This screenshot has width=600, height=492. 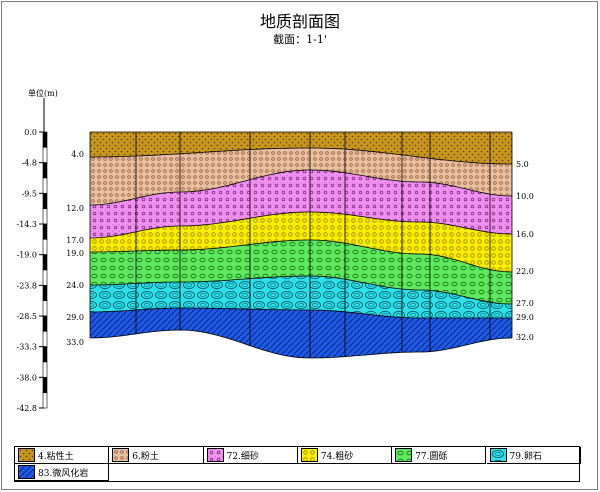 What do you see at coordinates (75, 253) in the screenshot?
I see `left-depth-label: 19.0` at bounding box center [75, 253].